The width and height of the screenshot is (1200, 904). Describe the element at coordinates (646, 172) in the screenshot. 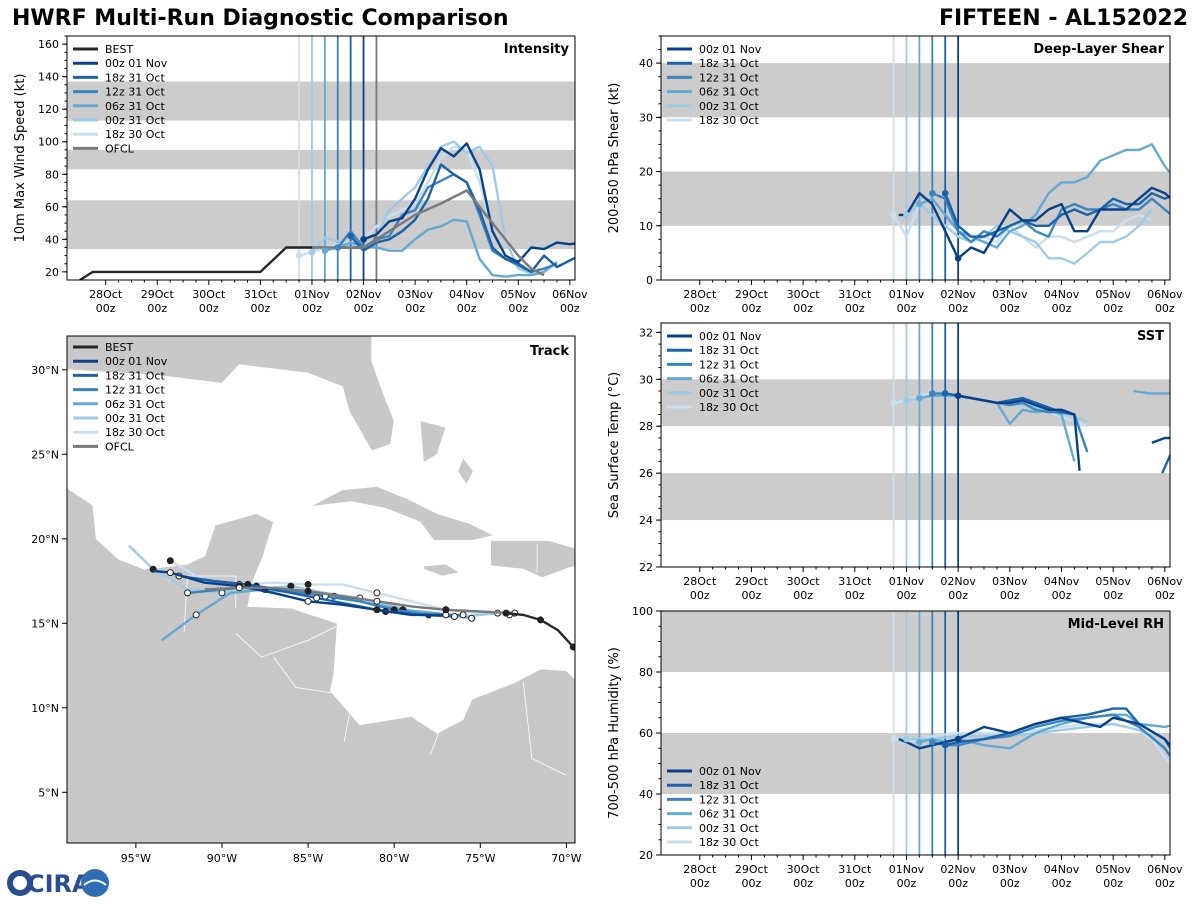

I see `y-tick-label: 20` at that location.